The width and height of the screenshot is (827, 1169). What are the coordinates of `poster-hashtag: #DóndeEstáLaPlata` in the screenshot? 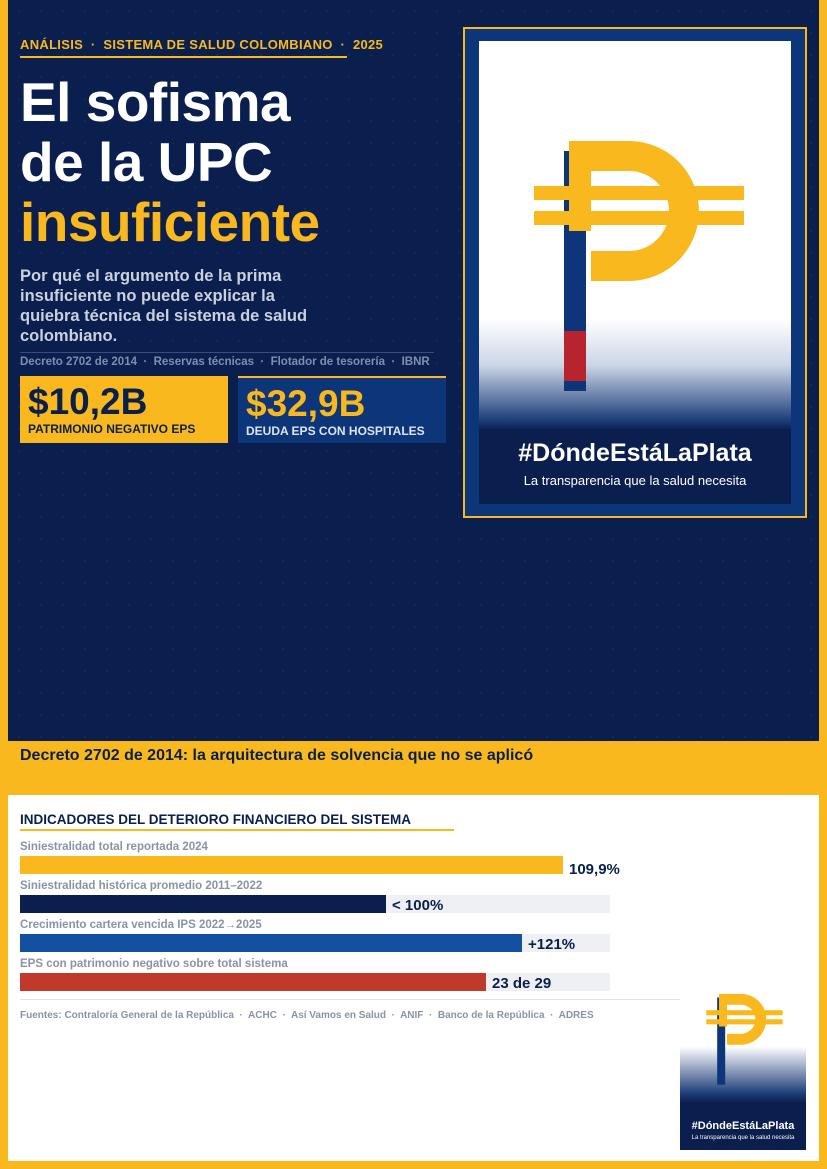 It's located at (635, 453).